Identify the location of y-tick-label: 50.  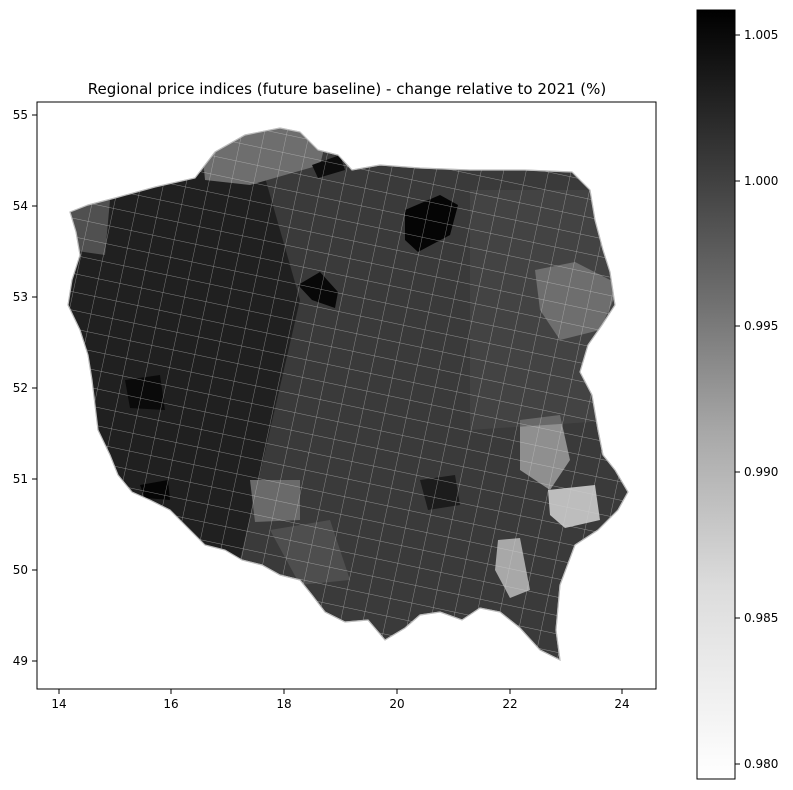
(20, 570).